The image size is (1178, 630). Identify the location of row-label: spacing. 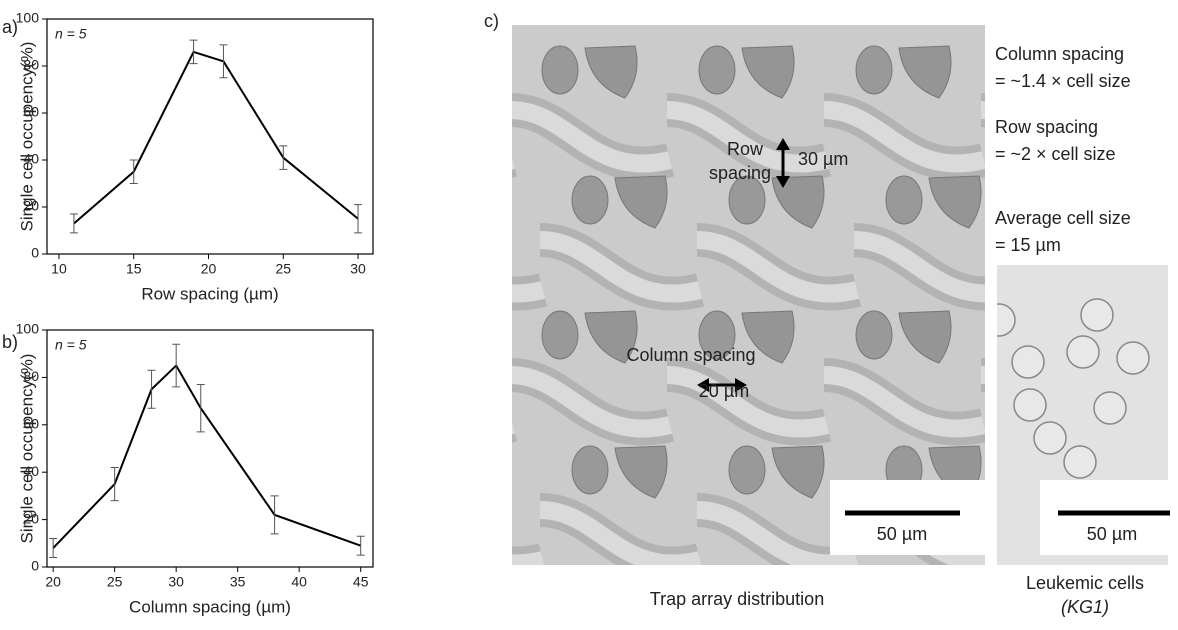
(740, 173).